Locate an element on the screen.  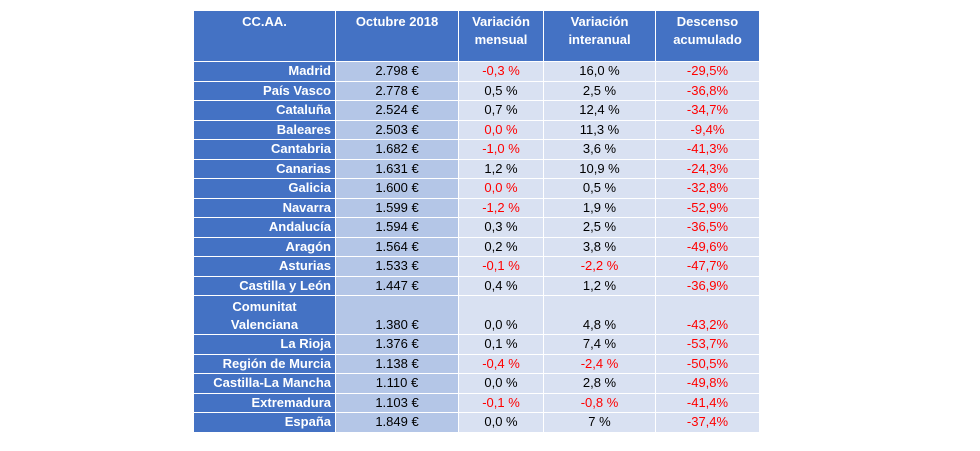
region-cell: Galicia is located at coordinates (264, 188).